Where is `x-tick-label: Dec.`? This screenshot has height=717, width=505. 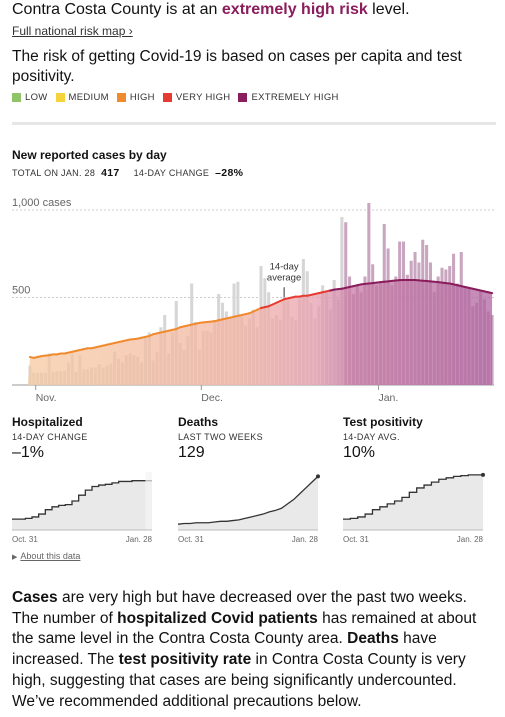
x-tick-label: Dec. is located at coordinates (212, 398).